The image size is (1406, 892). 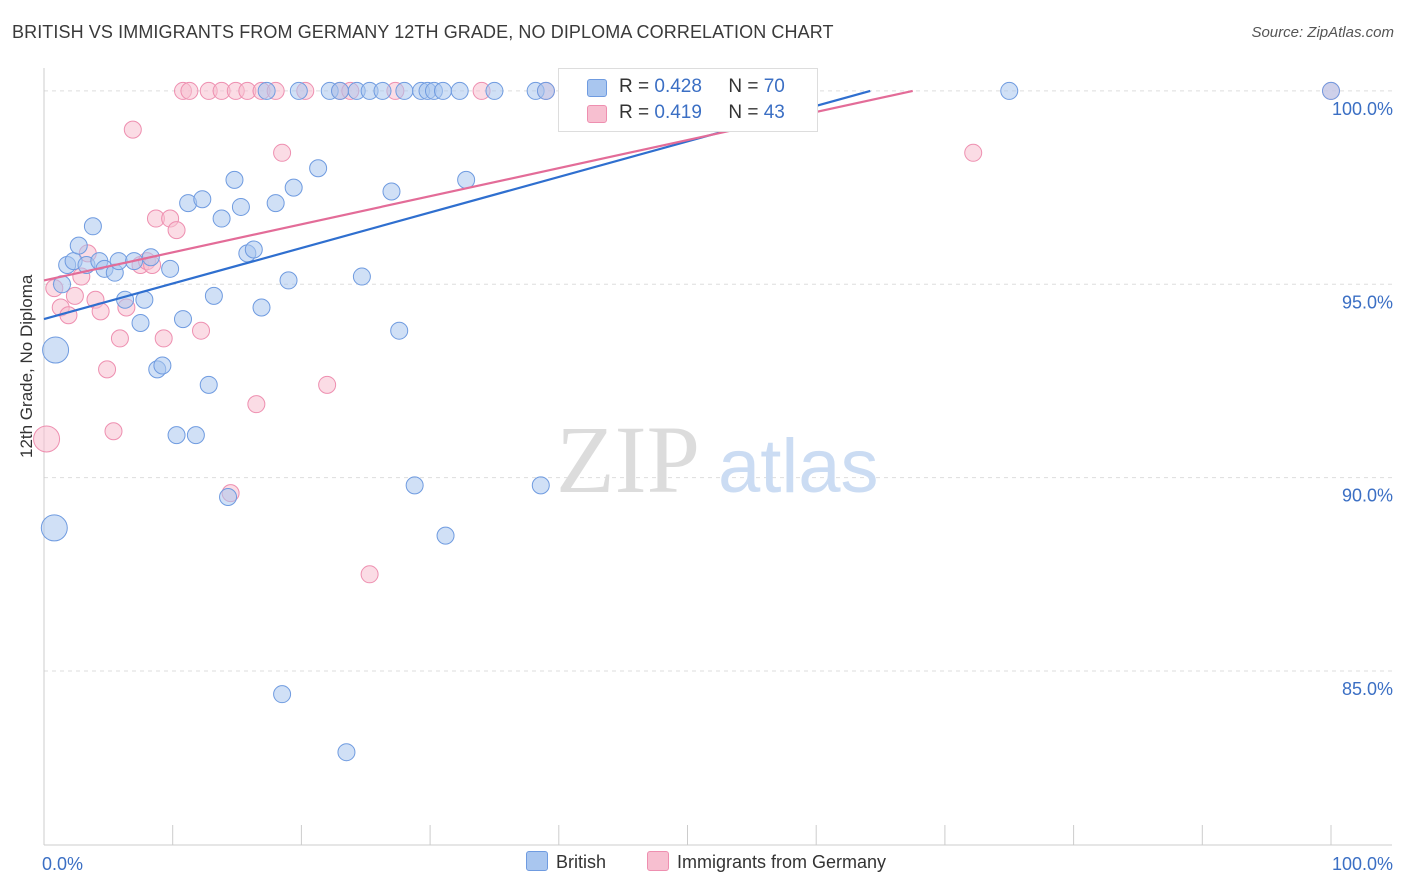 I want to click on y-axis-label: 12th Grade, No Diploma, so click(x=26, y=366).